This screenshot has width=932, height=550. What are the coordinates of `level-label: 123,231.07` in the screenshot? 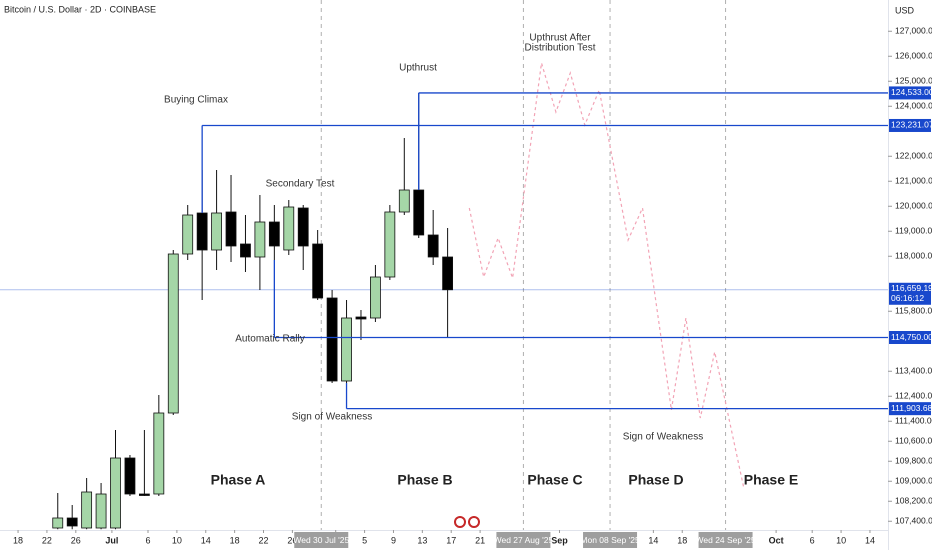 It's located at (911, 125).